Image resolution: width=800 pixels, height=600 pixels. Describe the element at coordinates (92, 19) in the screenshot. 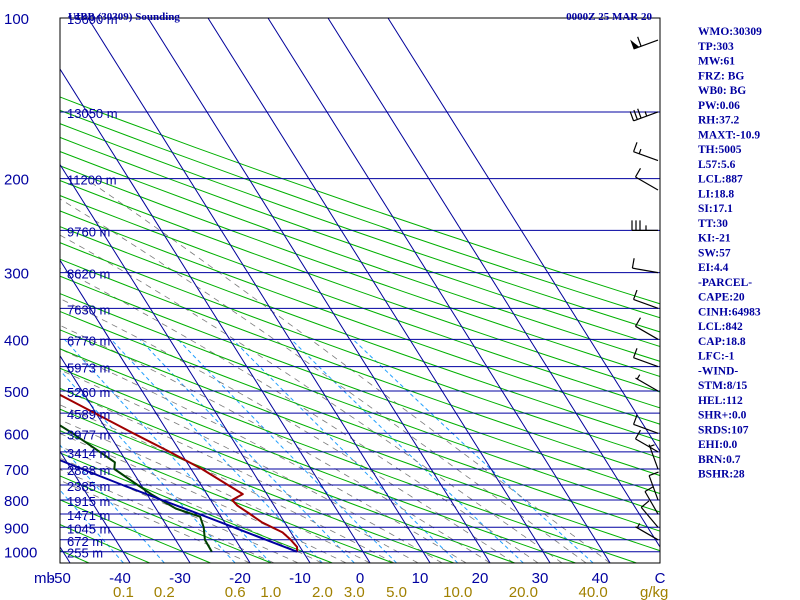

I see `height-label: 15690 m` at that location.